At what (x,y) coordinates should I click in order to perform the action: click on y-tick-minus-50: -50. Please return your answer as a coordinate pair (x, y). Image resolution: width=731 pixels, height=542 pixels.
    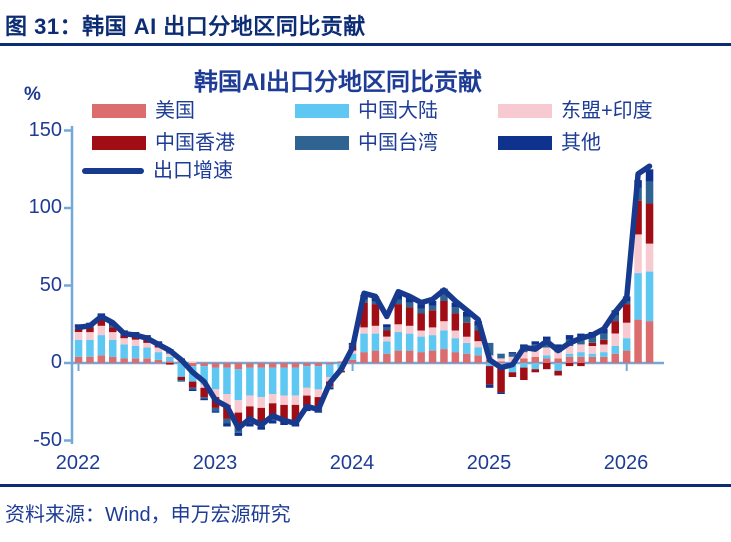
    Looking at the image, I should click on (47, 440).